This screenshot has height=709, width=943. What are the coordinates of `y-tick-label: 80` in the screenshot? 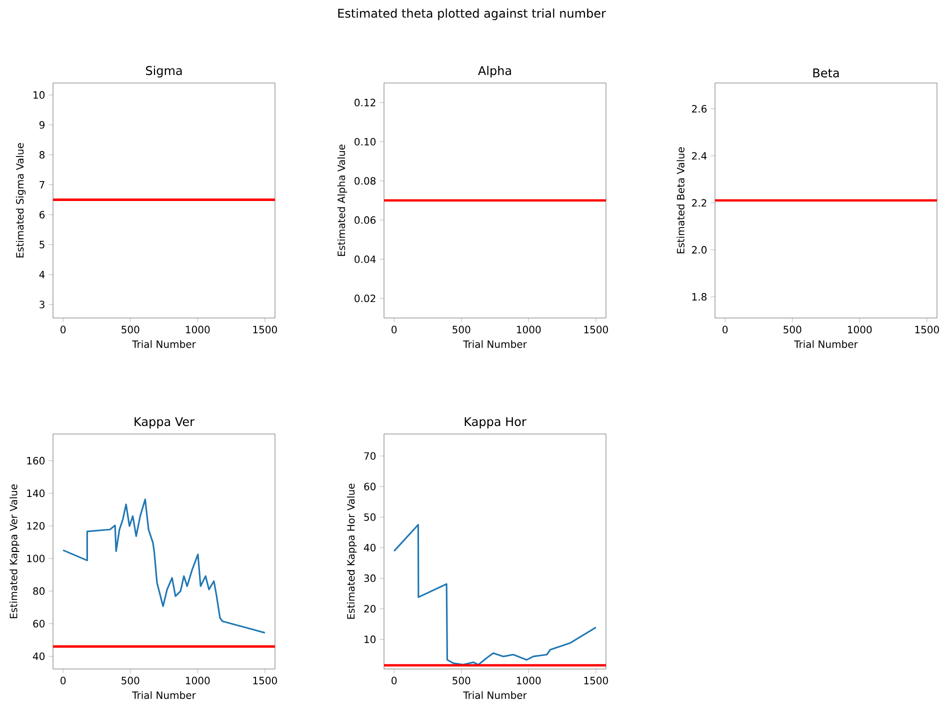 It's located at (39, 591).